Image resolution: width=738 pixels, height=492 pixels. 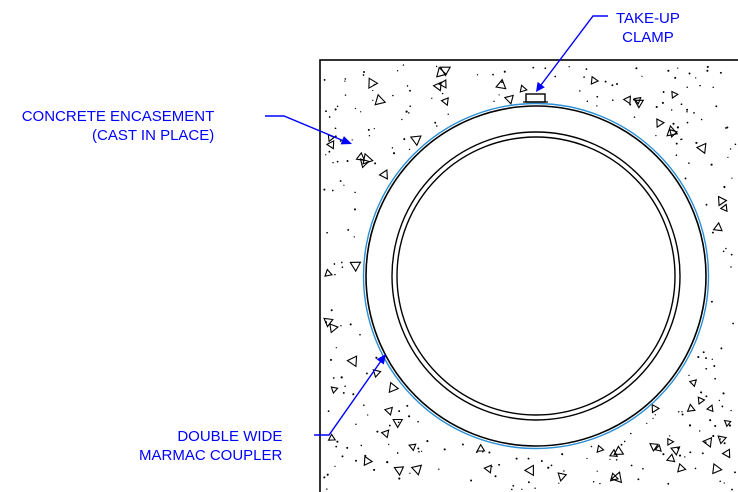 I want to click on coupler-leader-arrowhead, so click(x=381, y=359).